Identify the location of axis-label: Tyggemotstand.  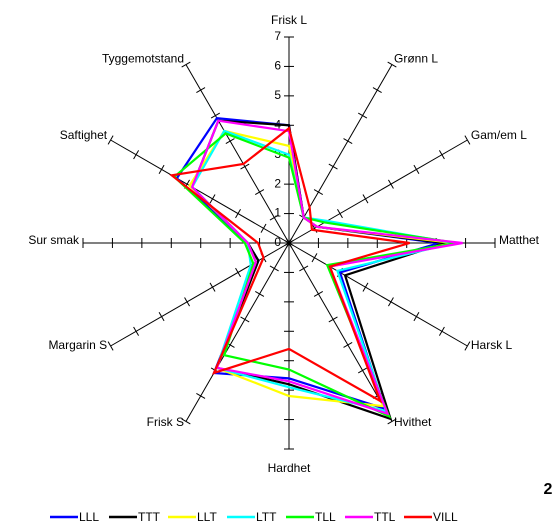
(143, 58).